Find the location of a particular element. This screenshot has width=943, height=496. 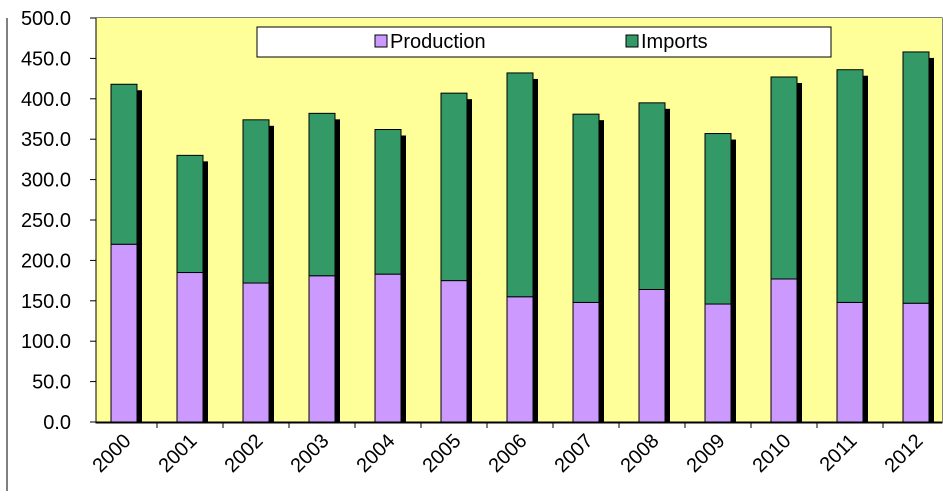

x-tick-label: 2000 is located at coordinates (112, 453).